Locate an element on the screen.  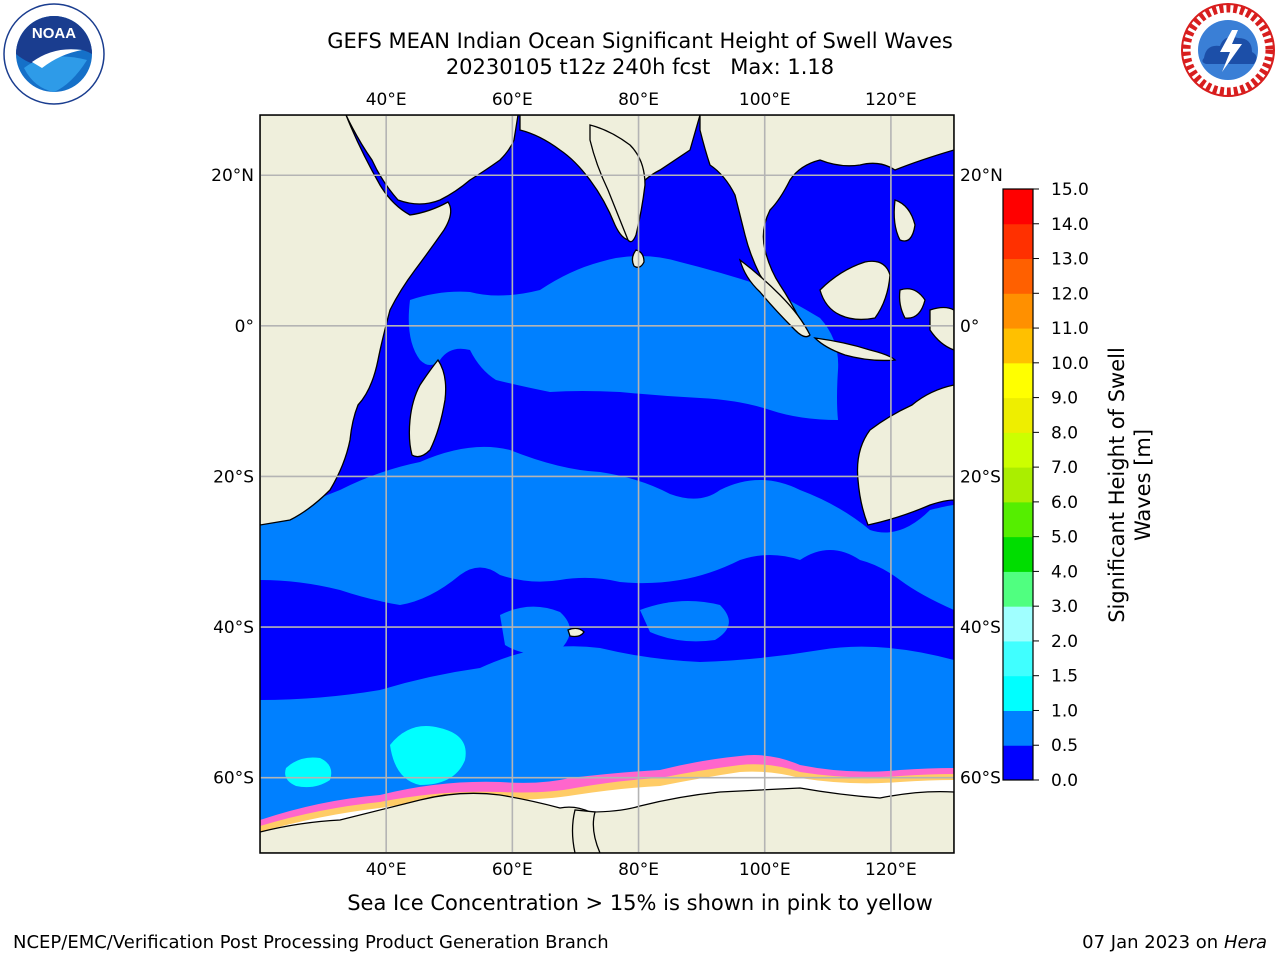
lat-tick-label-left: 20°N is located at coordinates (232, 176).